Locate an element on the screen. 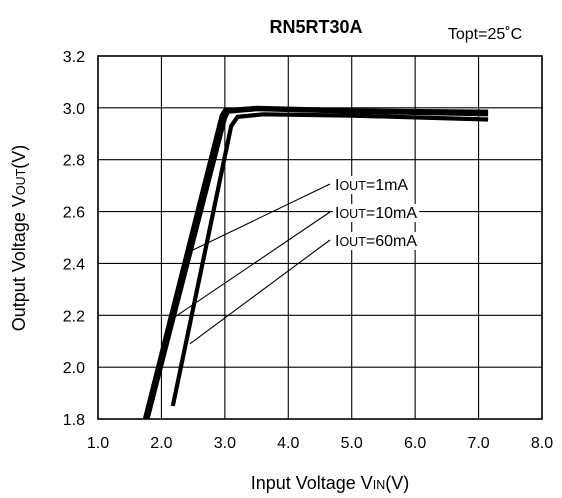 This screenshot has width=562, height=498. x-tick-label: 8.0 is located at coordinates (542, 443).